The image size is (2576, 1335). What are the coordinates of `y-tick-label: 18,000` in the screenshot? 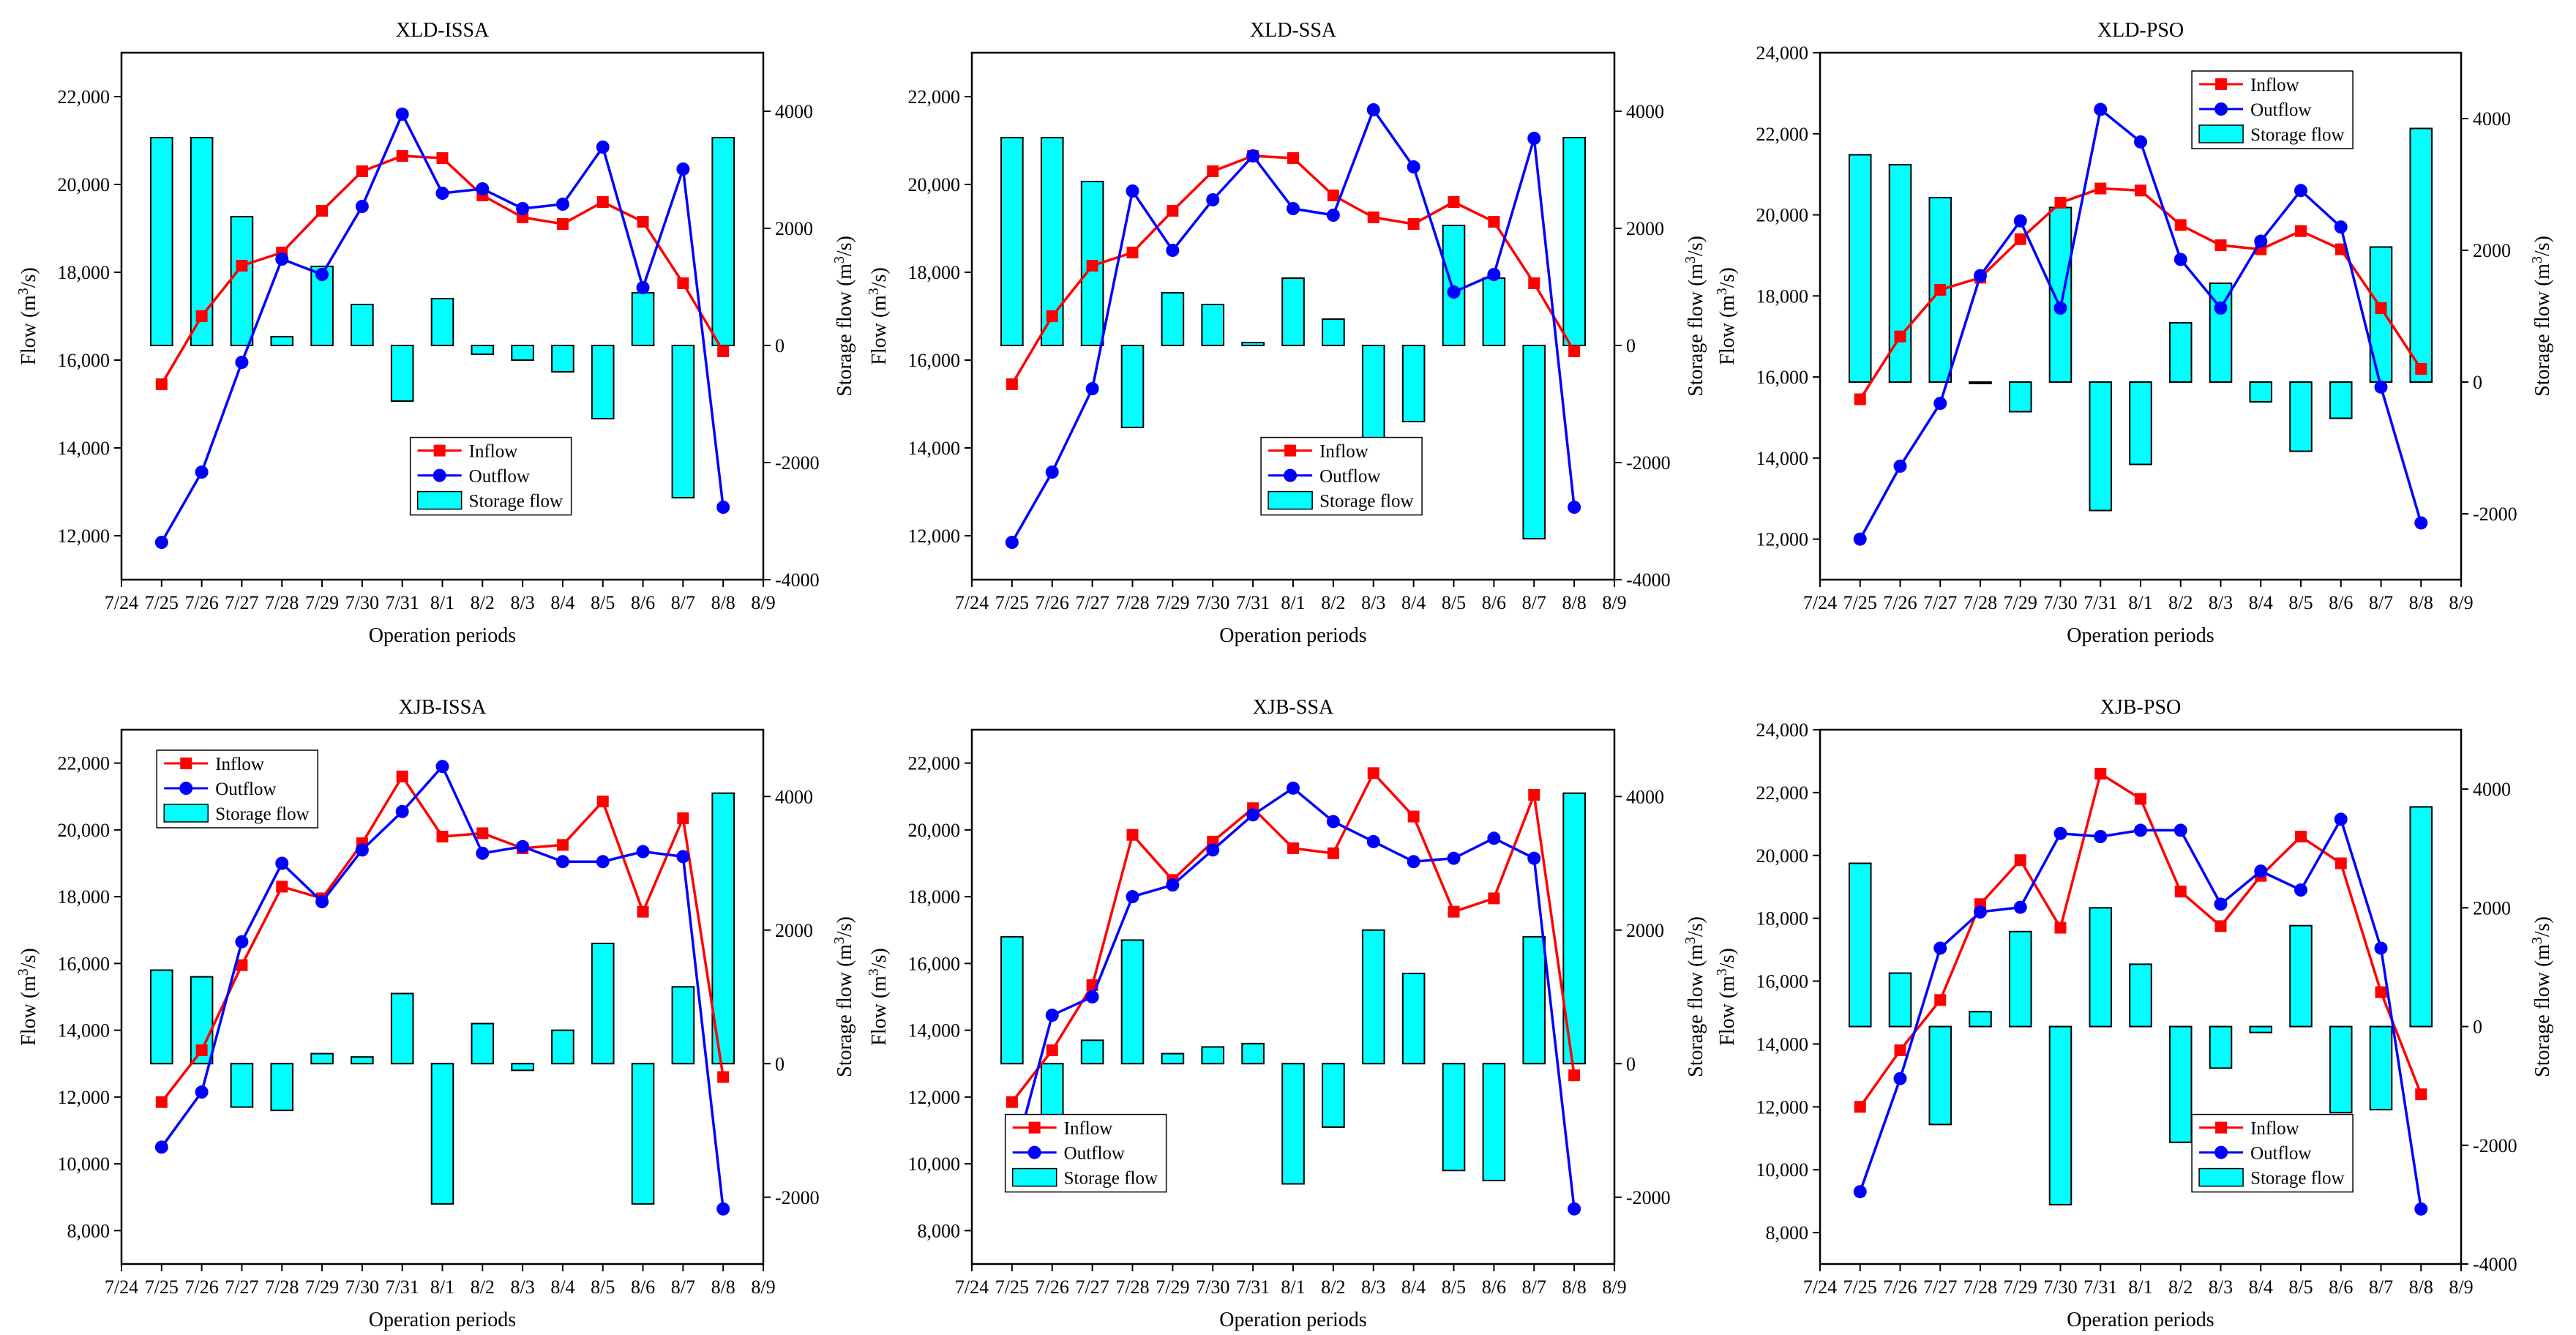 It's located at (84, 273).